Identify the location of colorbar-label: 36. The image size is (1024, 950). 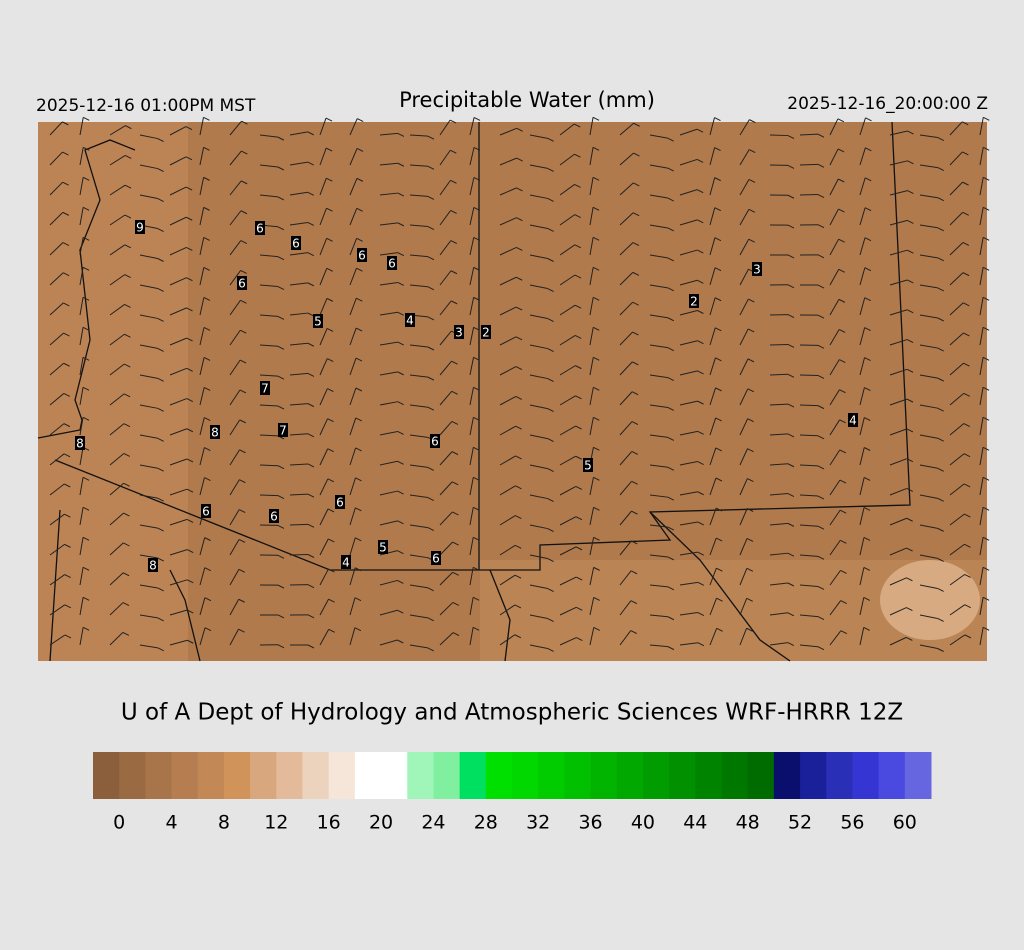
(590, 823).